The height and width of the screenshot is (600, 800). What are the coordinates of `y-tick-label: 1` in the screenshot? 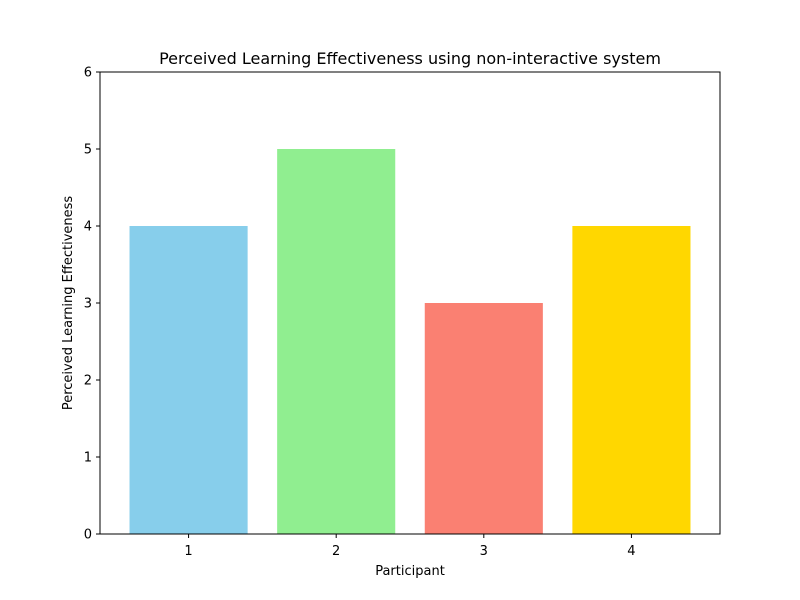 It's located at (88, 458).